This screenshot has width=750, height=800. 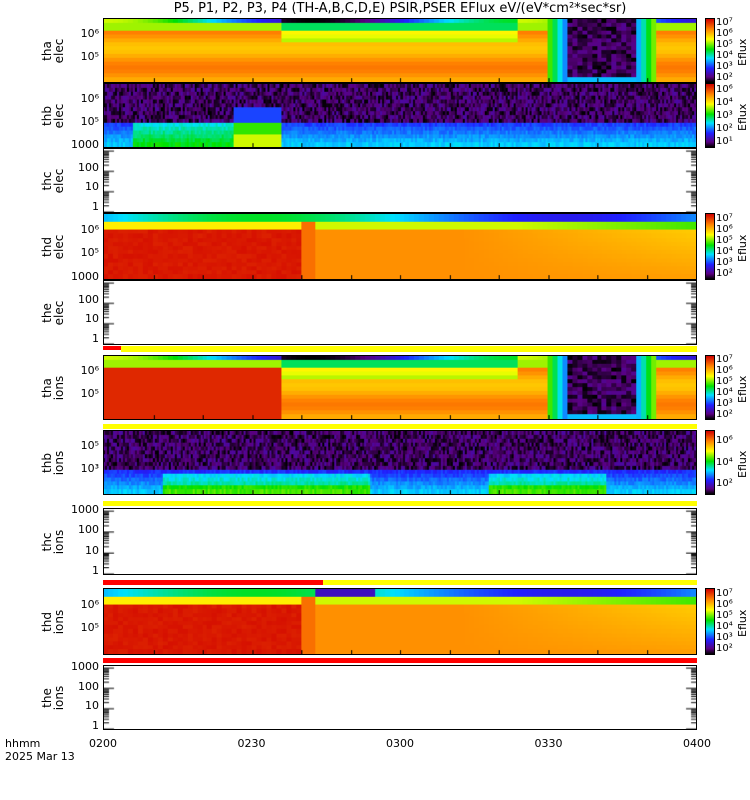 I want to click on panel-the-elec, so click(x=400, y=312).